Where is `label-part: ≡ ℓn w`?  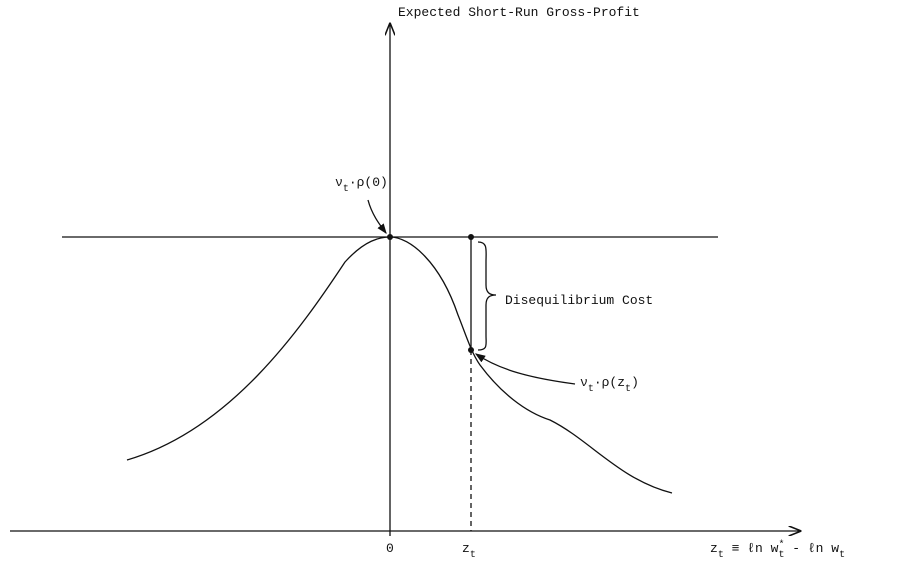
label-part: ≡ ℓn w is located at coordinates (751, 548).